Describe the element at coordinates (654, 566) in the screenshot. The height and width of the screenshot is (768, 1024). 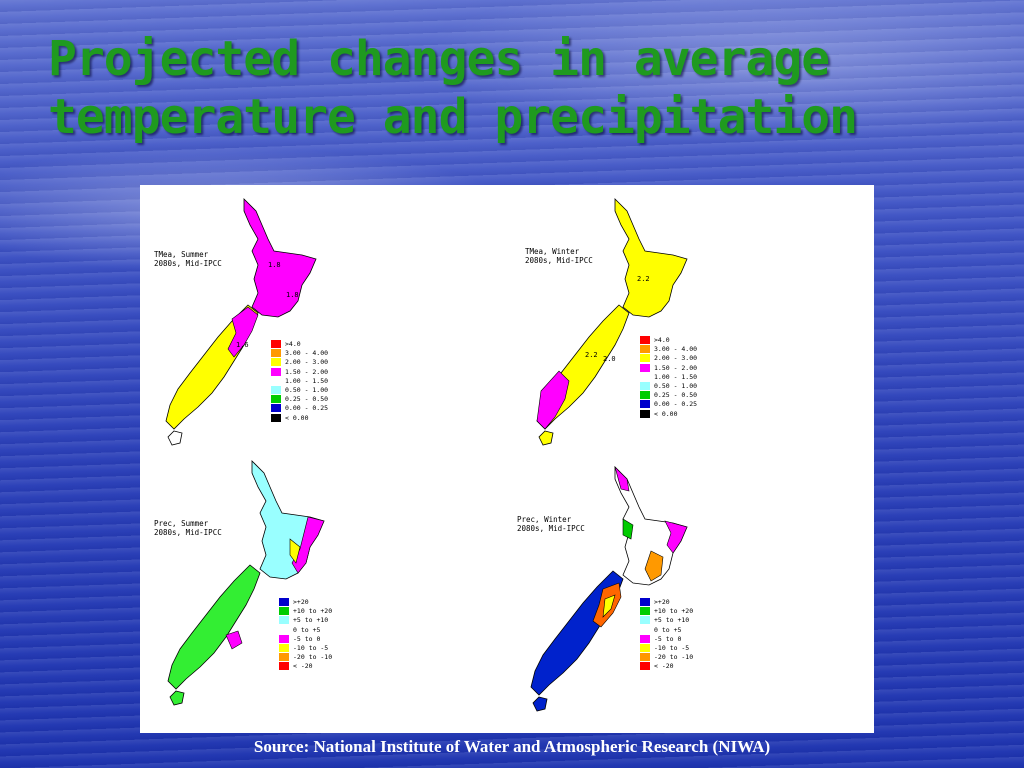
I see `north-island-south-overlay` at that location.